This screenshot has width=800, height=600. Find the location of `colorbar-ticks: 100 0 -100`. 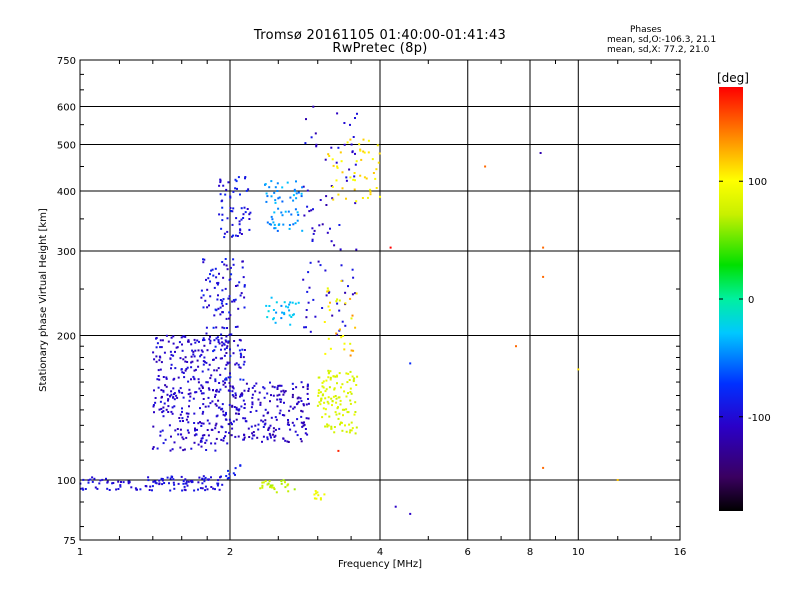

colorbar-ticks: 100 0 -100 is located at coordinates (745, 300).